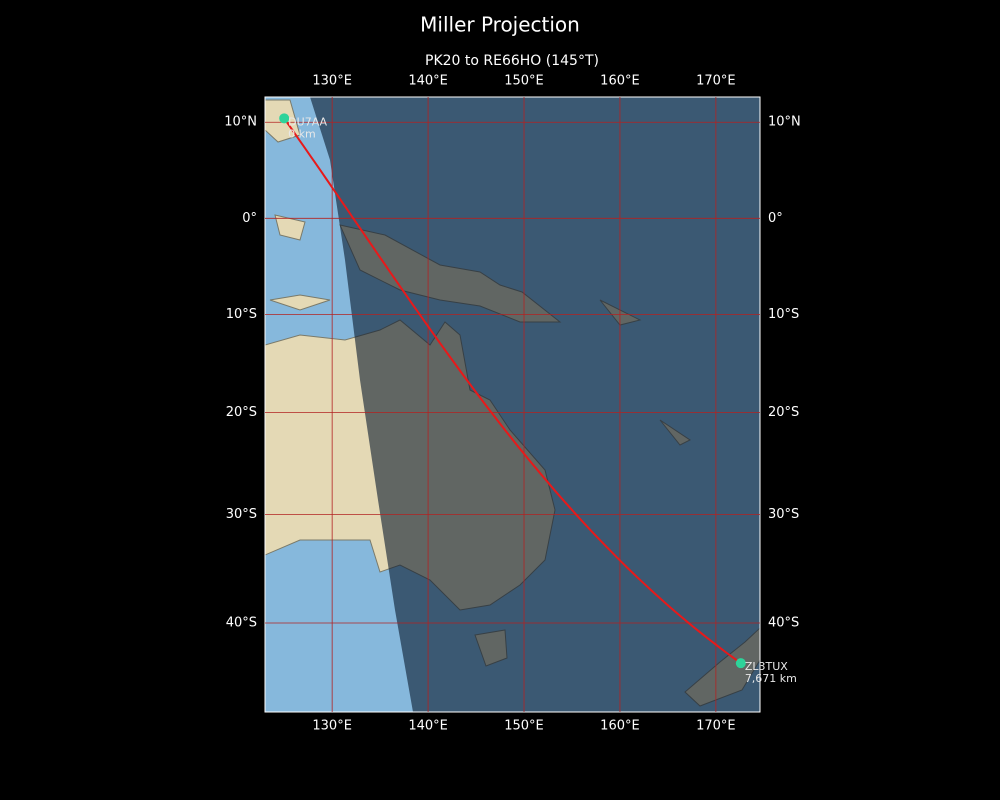 This screenshot has width=1000, height=800. Describe the element at coordinates (500, 25) in the screenshot. I see `title: Miller Projection` at that location.